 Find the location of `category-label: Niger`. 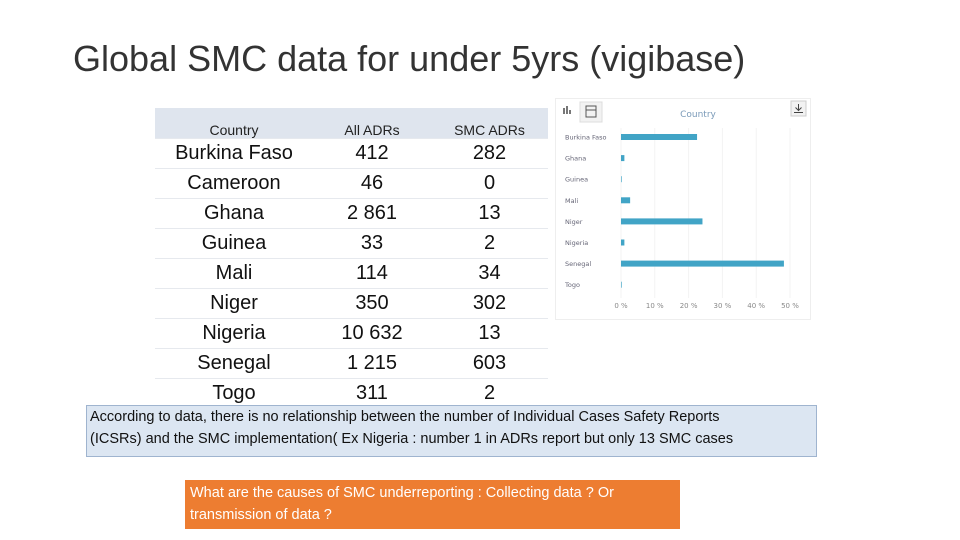

category-label: Niger is located at coordinates (574, 222).